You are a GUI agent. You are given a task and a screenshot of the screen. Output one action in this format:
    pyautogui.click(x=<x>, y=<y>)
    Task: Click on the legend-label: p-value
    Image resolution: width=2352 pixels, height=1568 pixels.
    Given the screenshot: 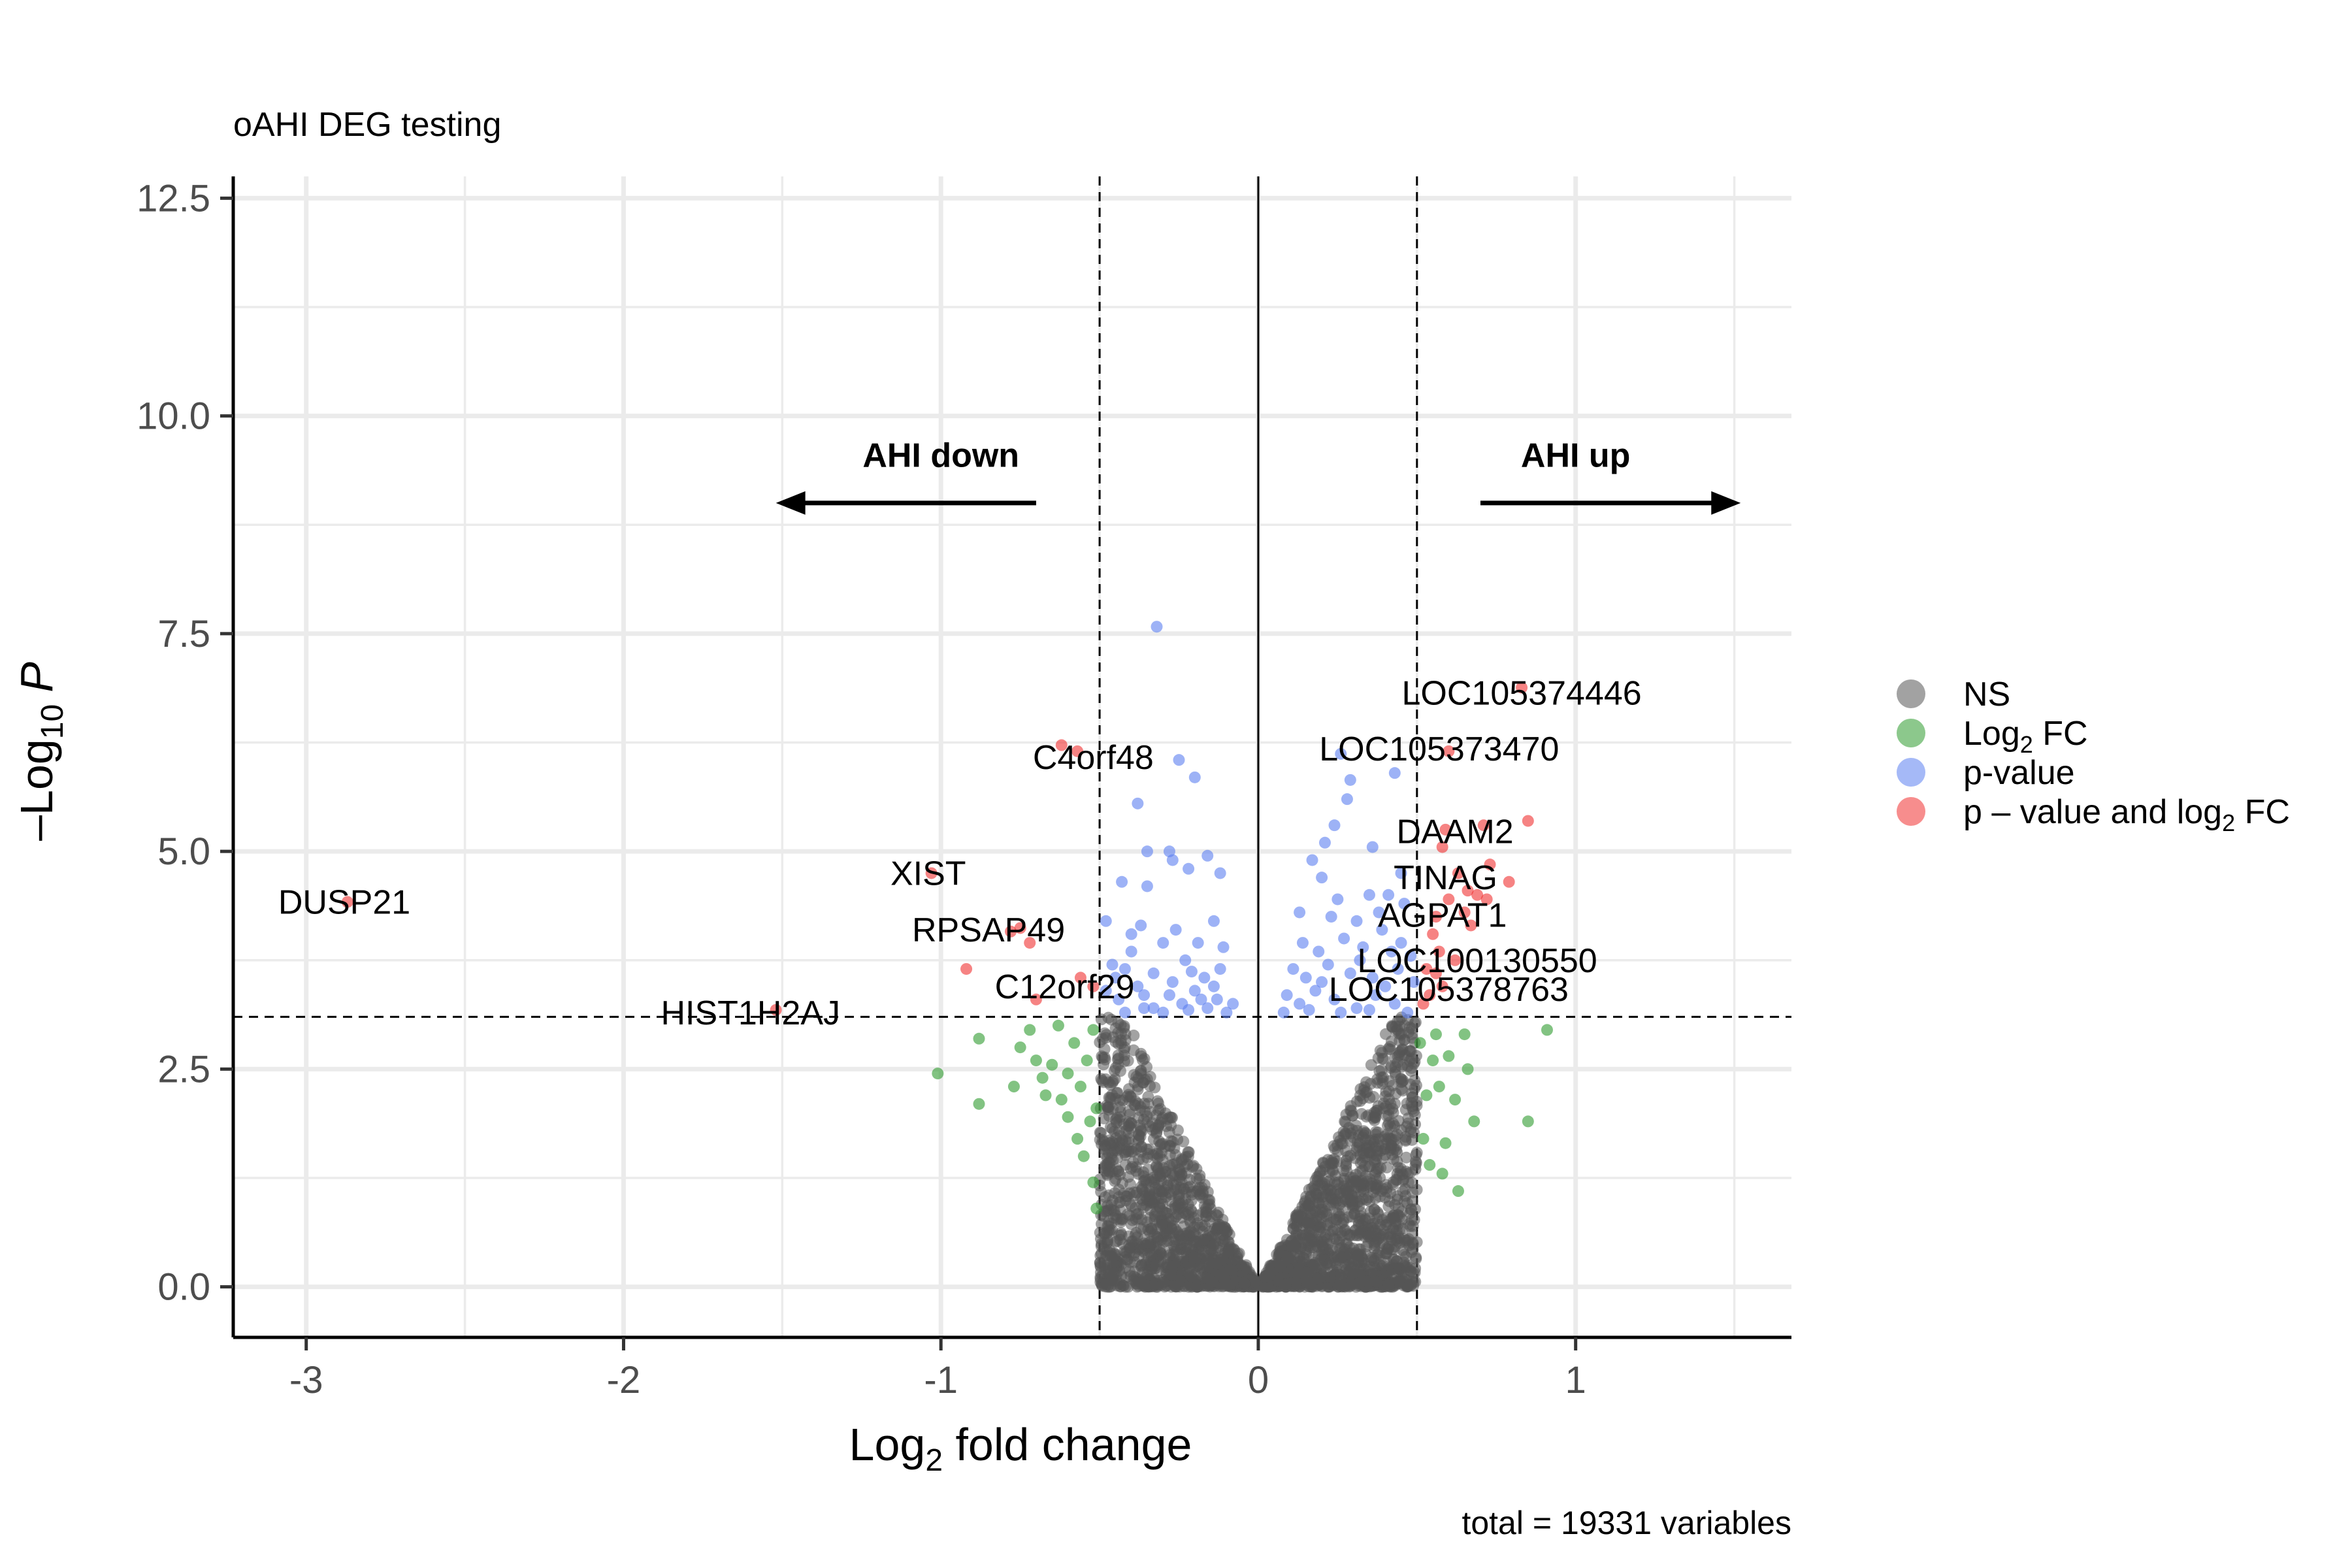 What is the action you would take?
    pyautogui.click(x=2019, y=773)
    